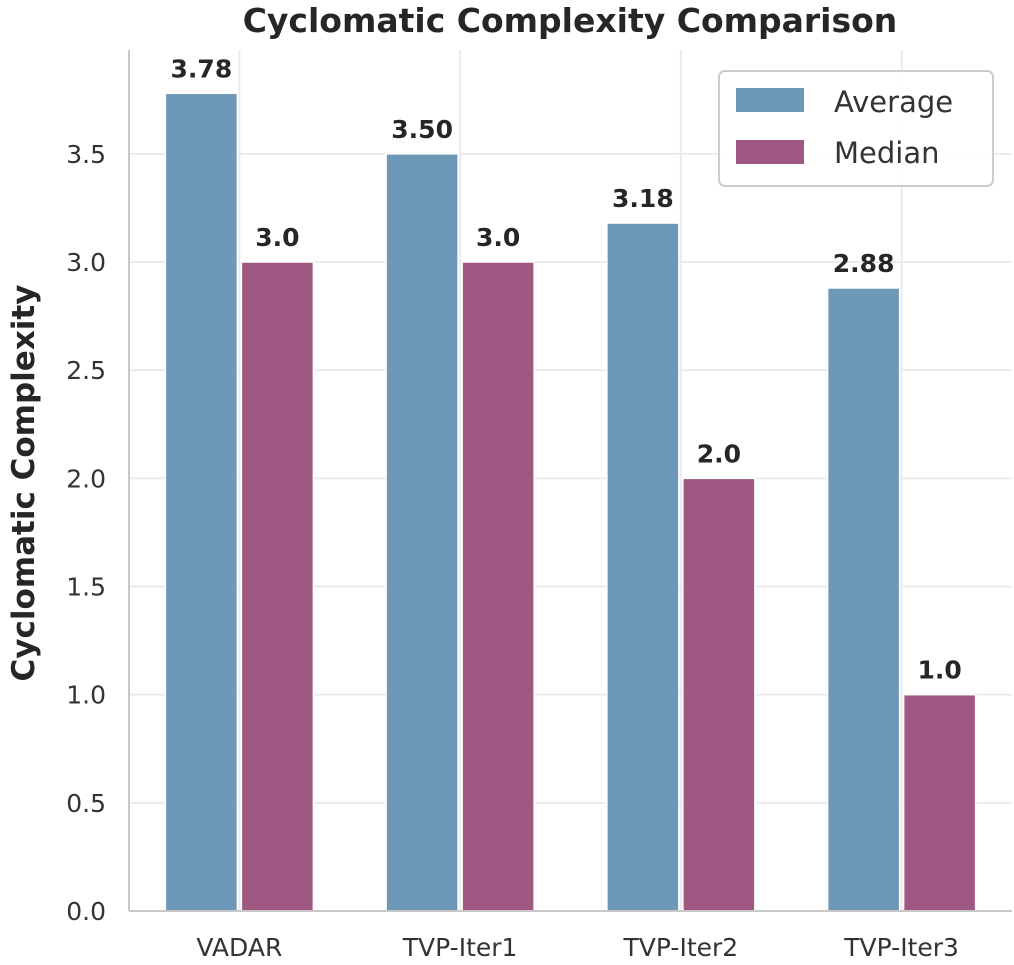 The image size is (1014, 965). What do you see at coordinates (570, 20) in the screenshot?
I see `chart-title: Cyclomatic Complexity Comparison` at bounding box center [570, 20].